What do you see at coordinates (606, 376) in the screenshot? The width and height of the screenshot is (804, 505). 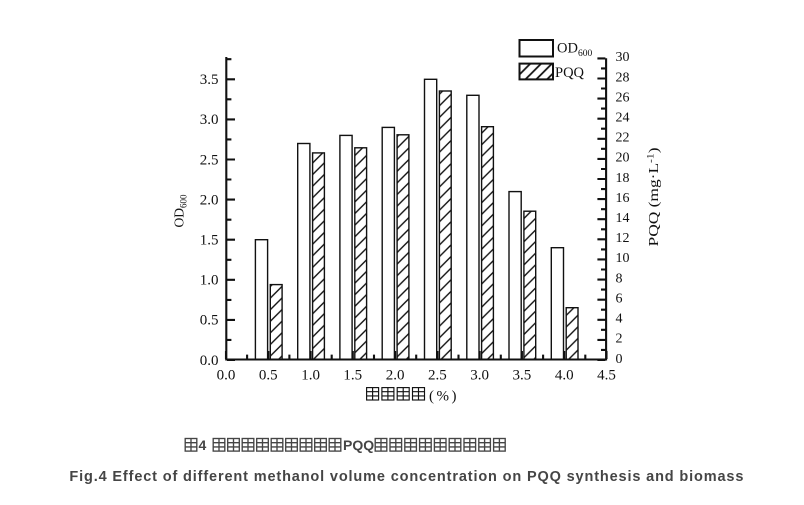 I see `svg-text: 4.5` at bounding box center [606, 376].